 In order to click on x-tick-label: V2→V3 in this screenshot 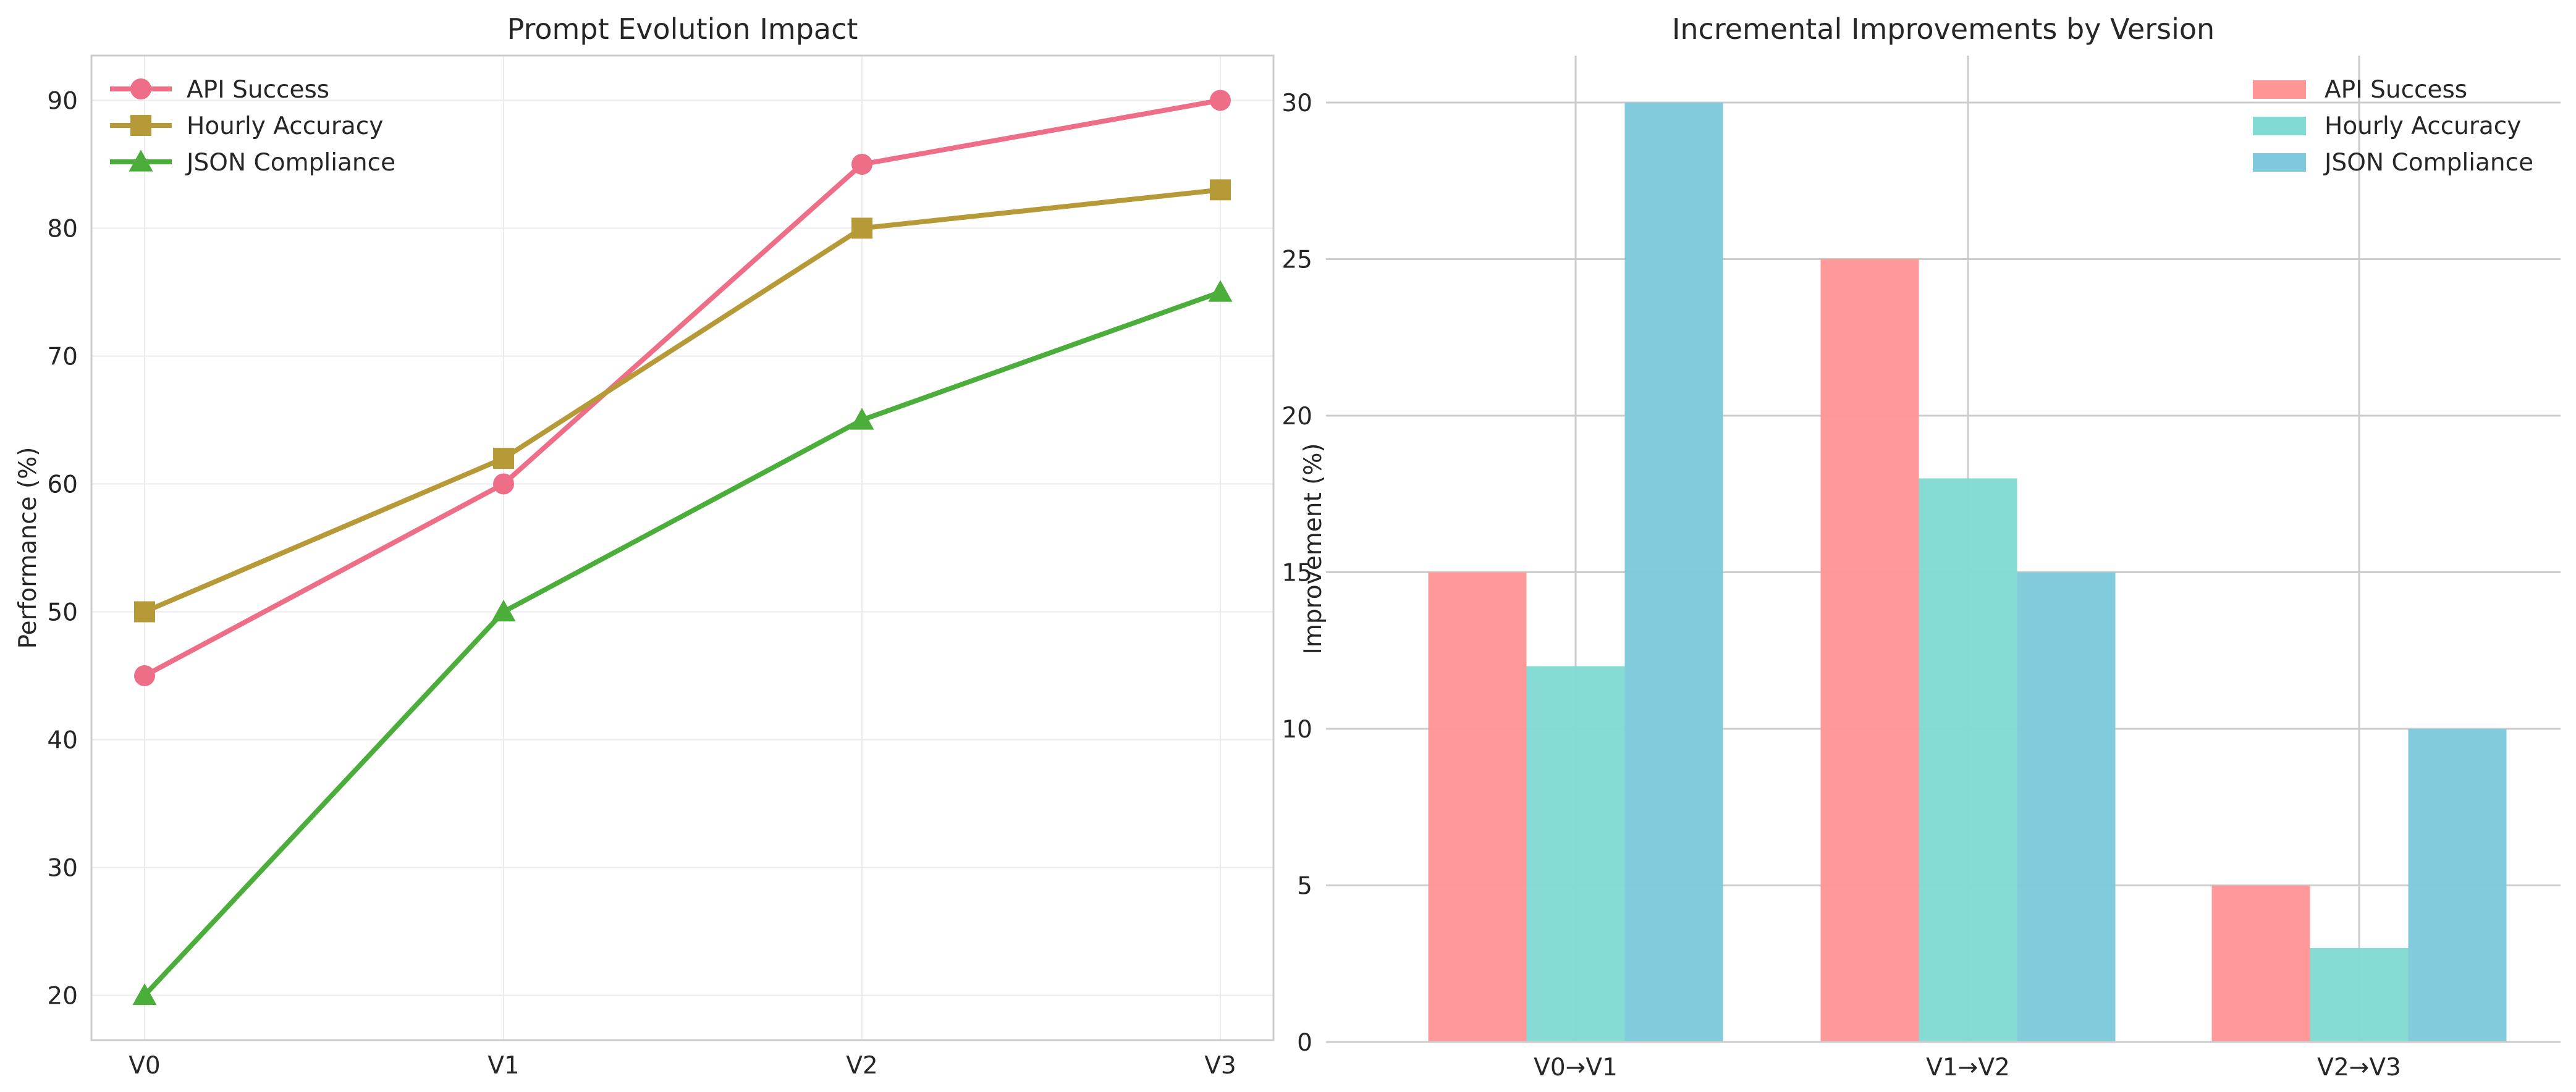, I will do `click(2359, 1068)`.